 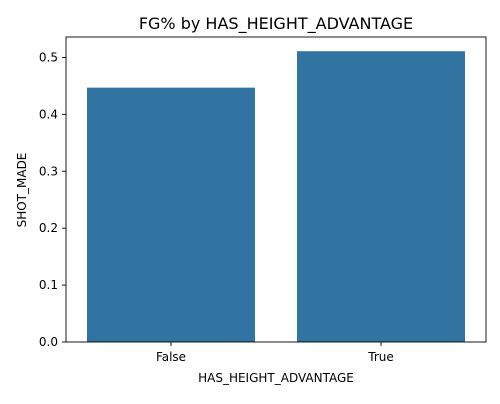 What do you see at coordinates (52, 199) in the screenshot?
I see `y-axis-ticks: 0.0 0.1 0.2 0.3 0.4 0.5` at bounding box center [52, 199].